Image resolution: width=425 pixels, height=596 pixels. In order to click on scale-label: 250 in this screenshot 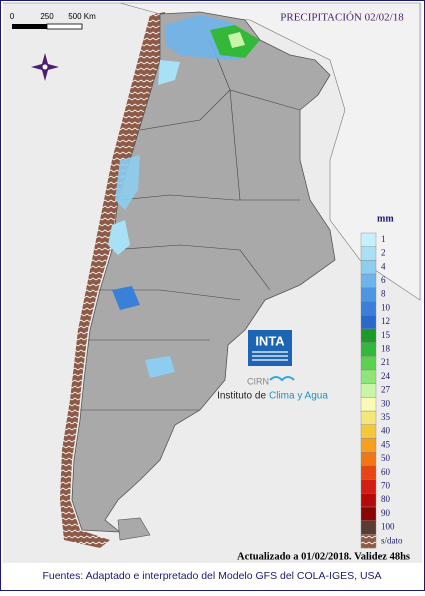, I will do `click(47, 16)`.